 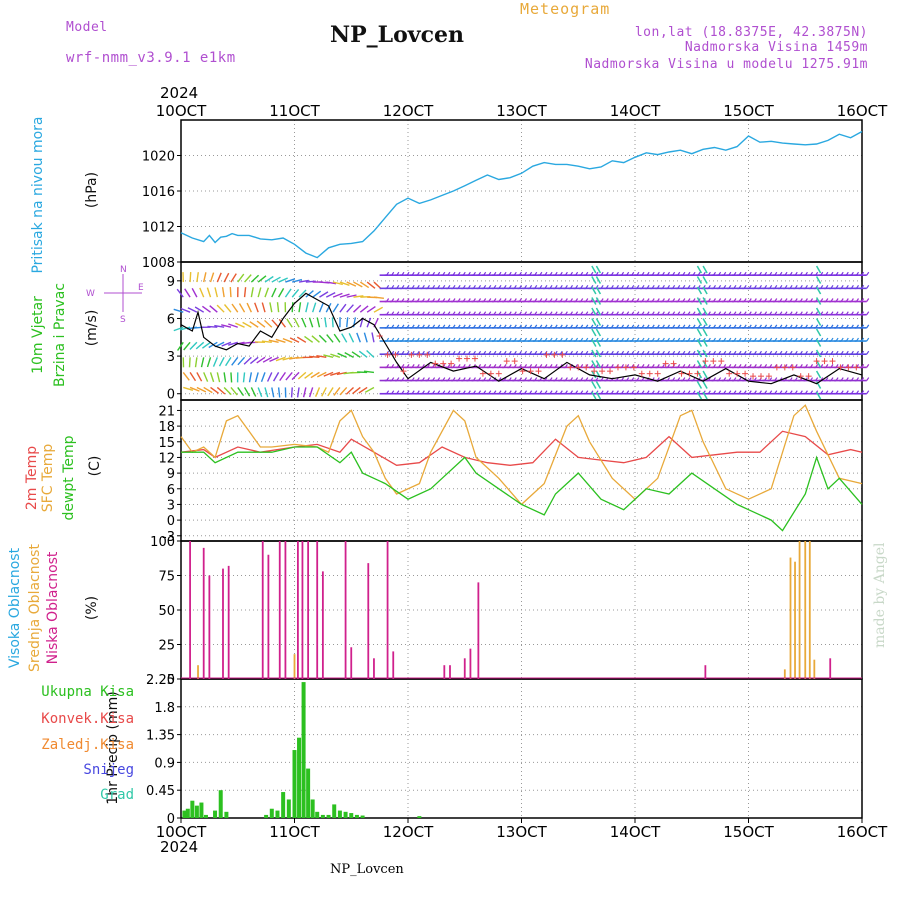 What do you see at coordinates (160, 680) in the screenshot?
I see `y-tick-label: 2.25` at bounding box center [160, 680].